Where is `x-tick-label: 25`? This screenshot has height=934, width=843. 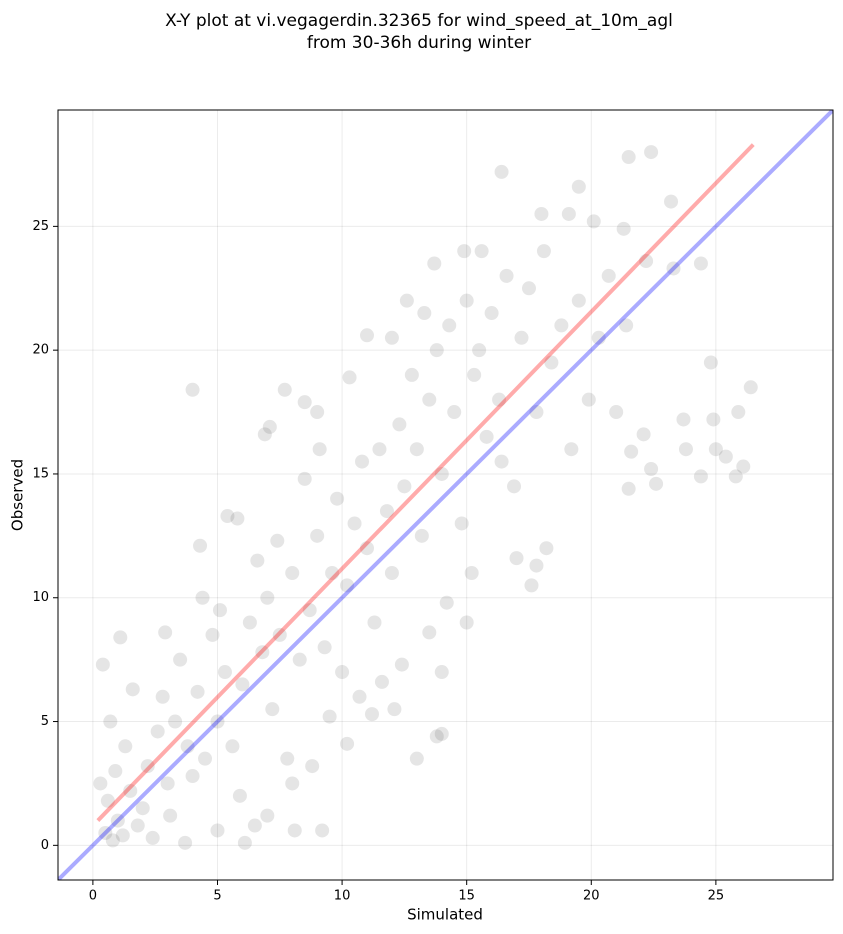 x-tick-label: 25 is located at coordinates (716, 896).